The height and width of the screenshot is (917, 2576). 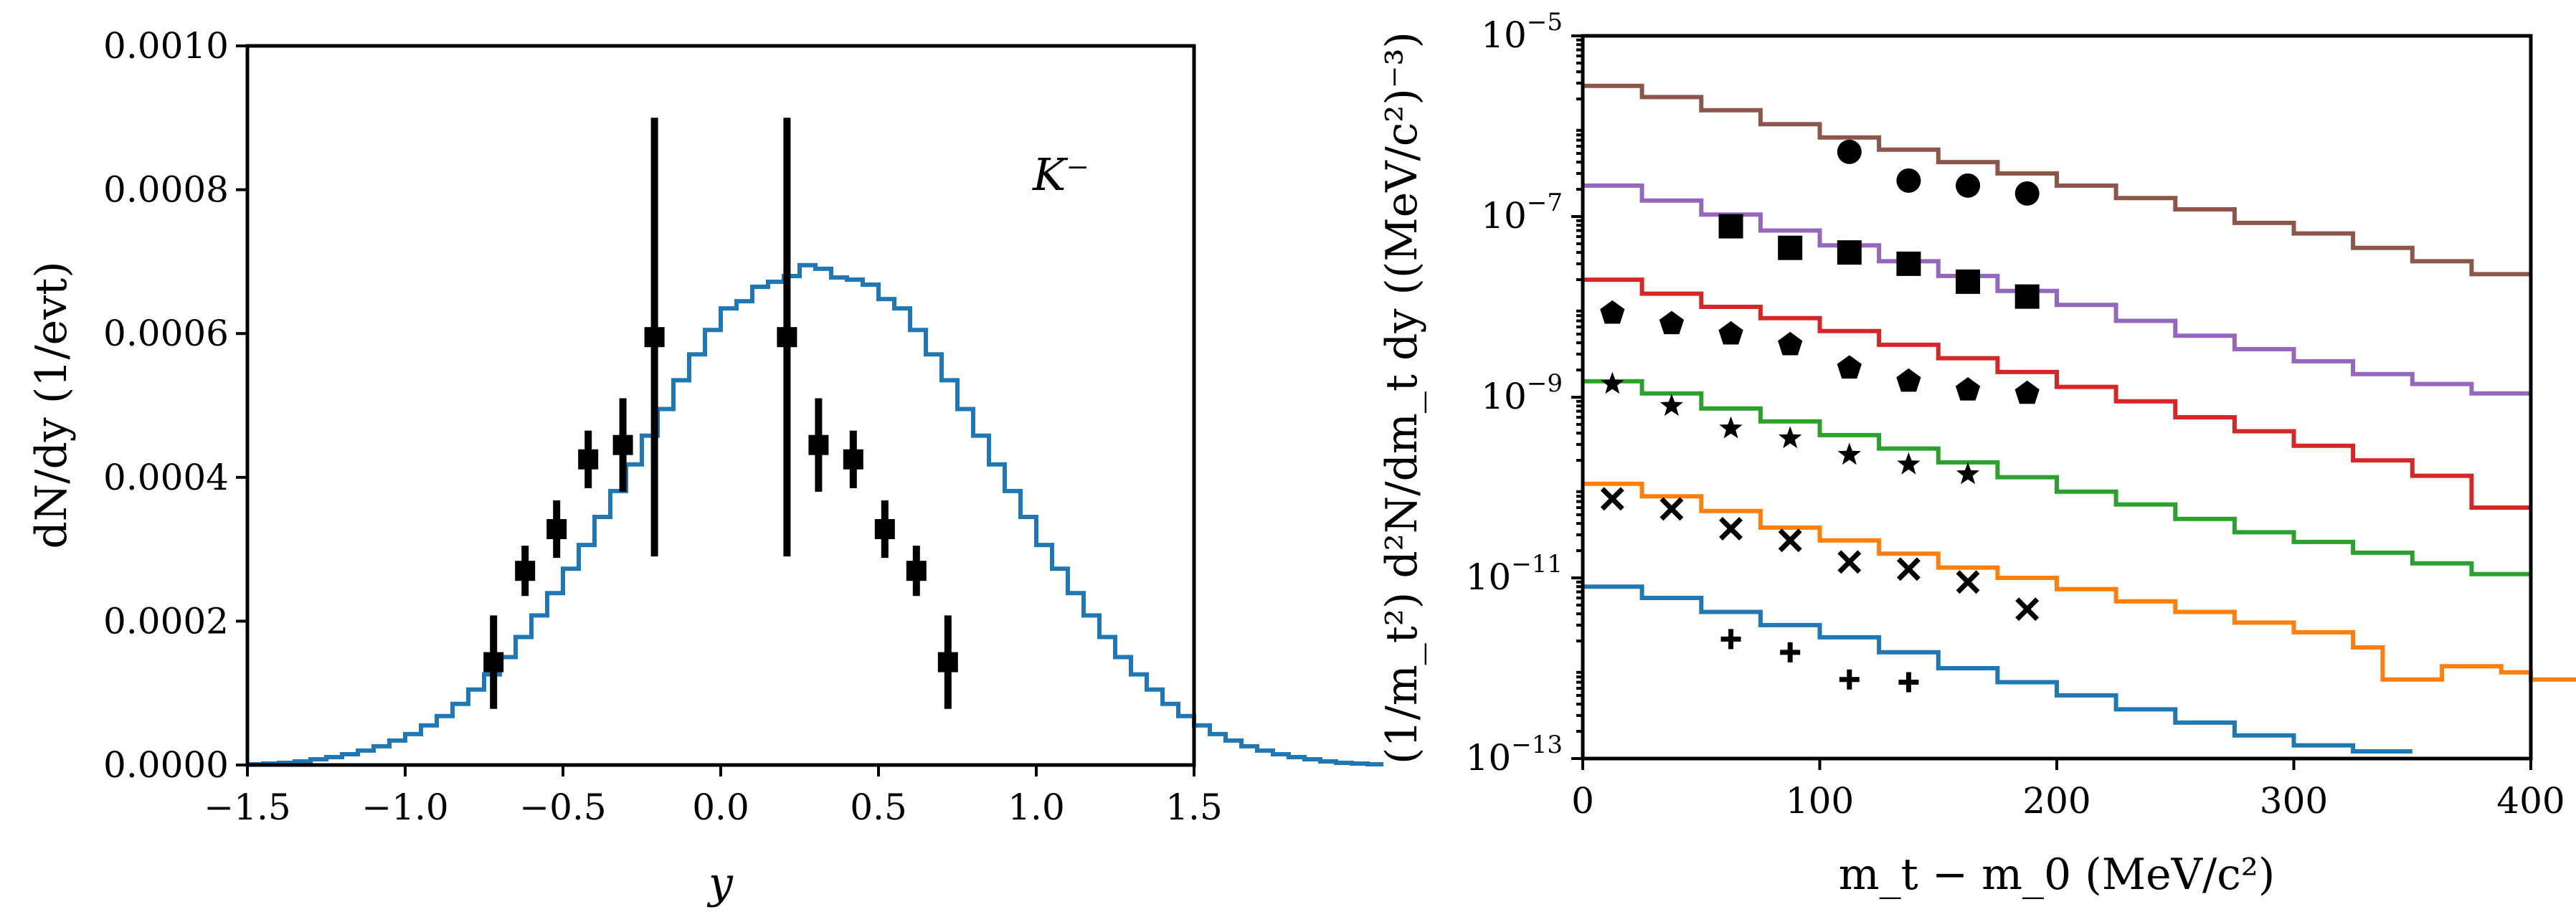 I want to click on left-x-axis-label: y, so click(x=720, y=883).